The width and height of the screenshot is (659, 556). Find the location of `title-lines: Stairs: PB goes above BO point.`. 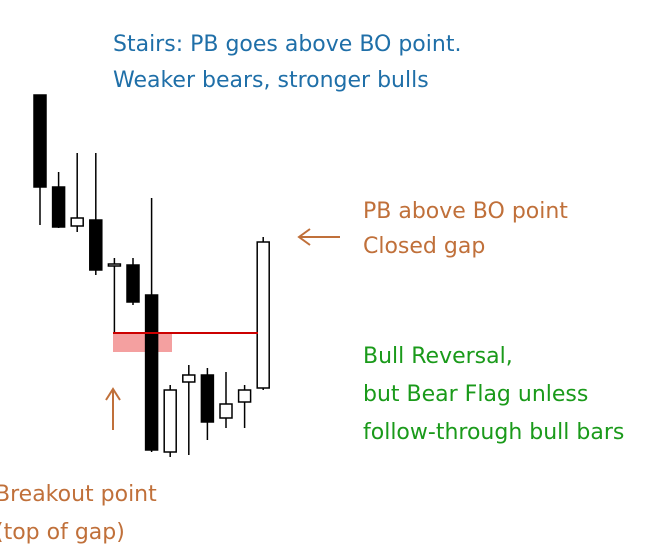

title-lines: Stairs: PB goes above BO point. is located at coordinates (287, 44).